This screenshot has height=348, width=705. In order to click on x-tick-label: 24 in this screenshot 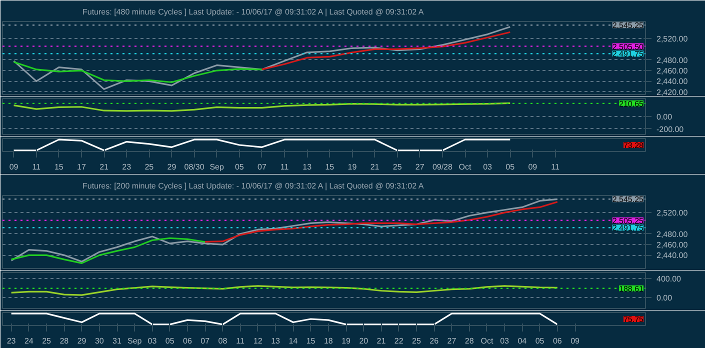, I will do `click(29, 341)`.